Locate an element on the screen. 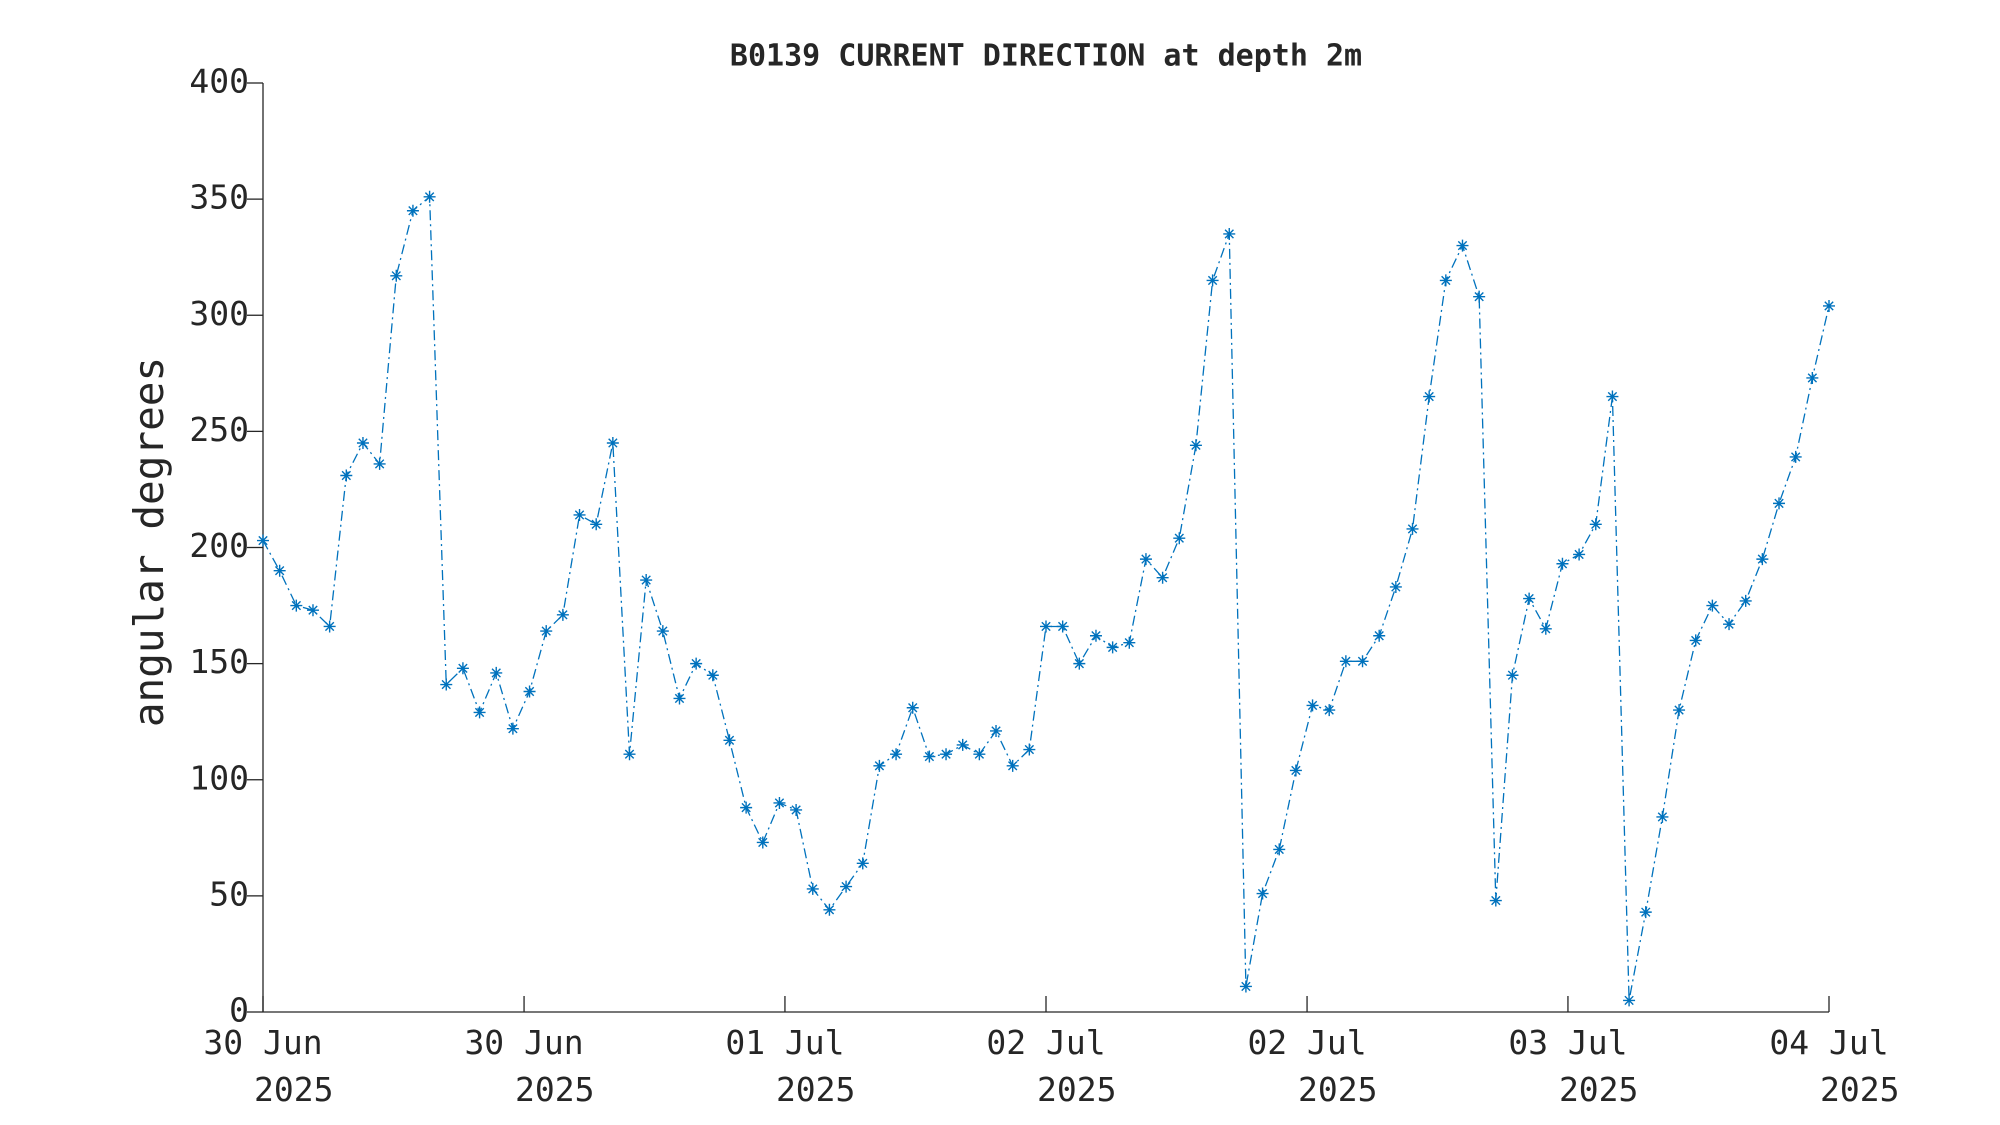  x-tick-label: 30 Jun 2025 is located at coordinates (529, 1066).